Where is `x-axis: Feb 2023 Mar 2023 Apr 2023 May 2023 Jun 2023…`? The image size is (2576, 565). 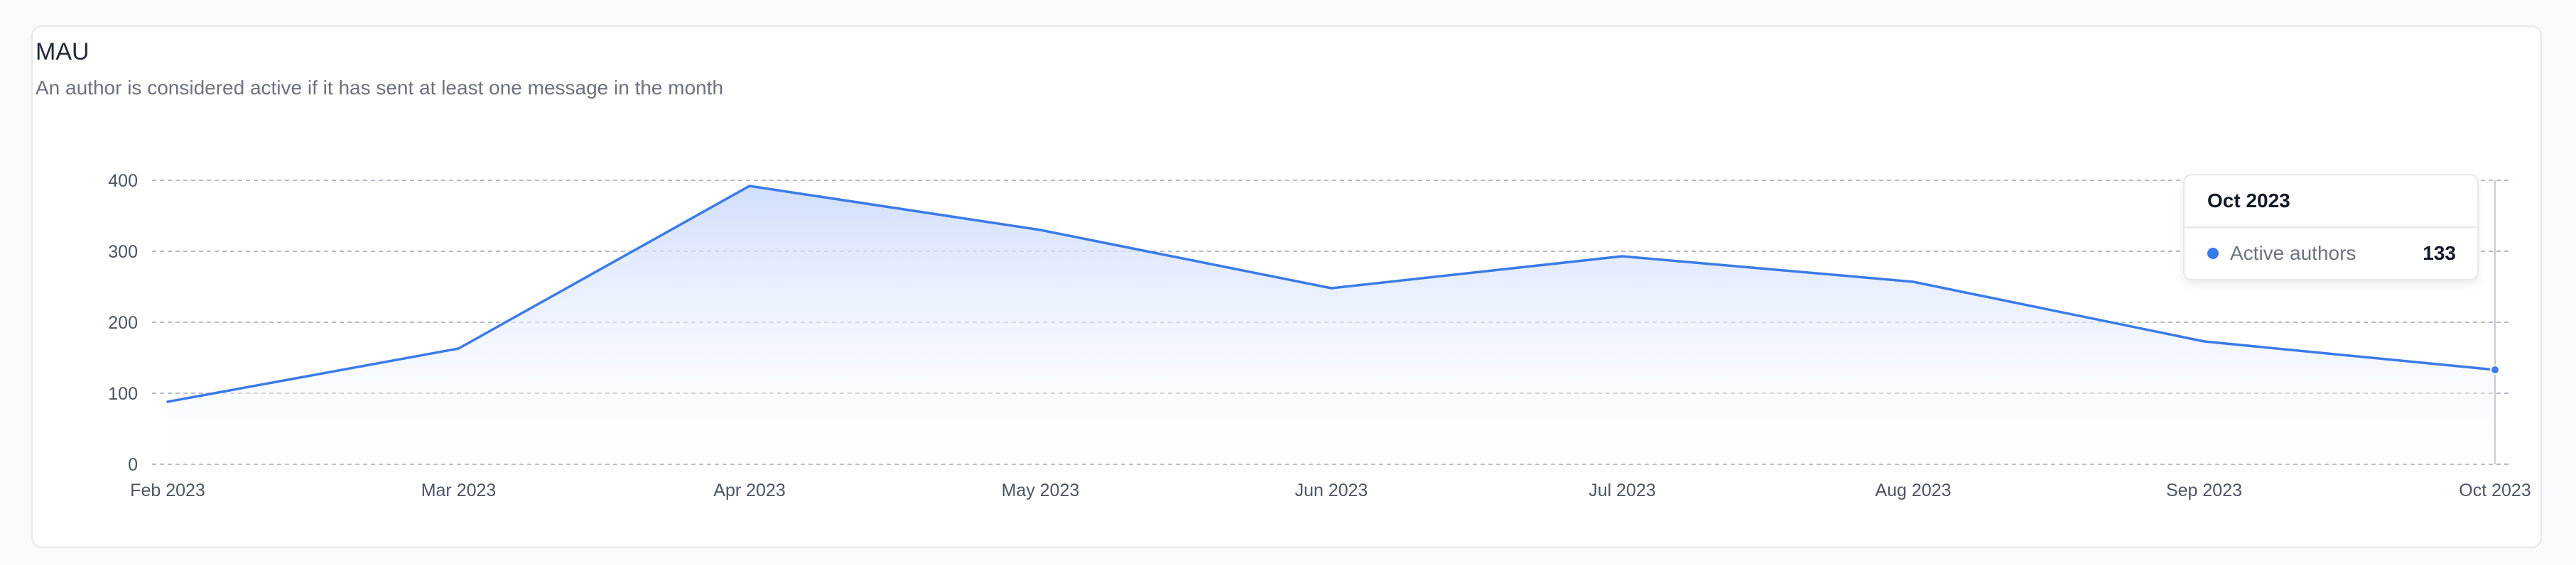 x-axis: Feb 2023 Mar 2023 Apr 2023 May 2023 Jun 2023… is located at coordinates (1330, 491).